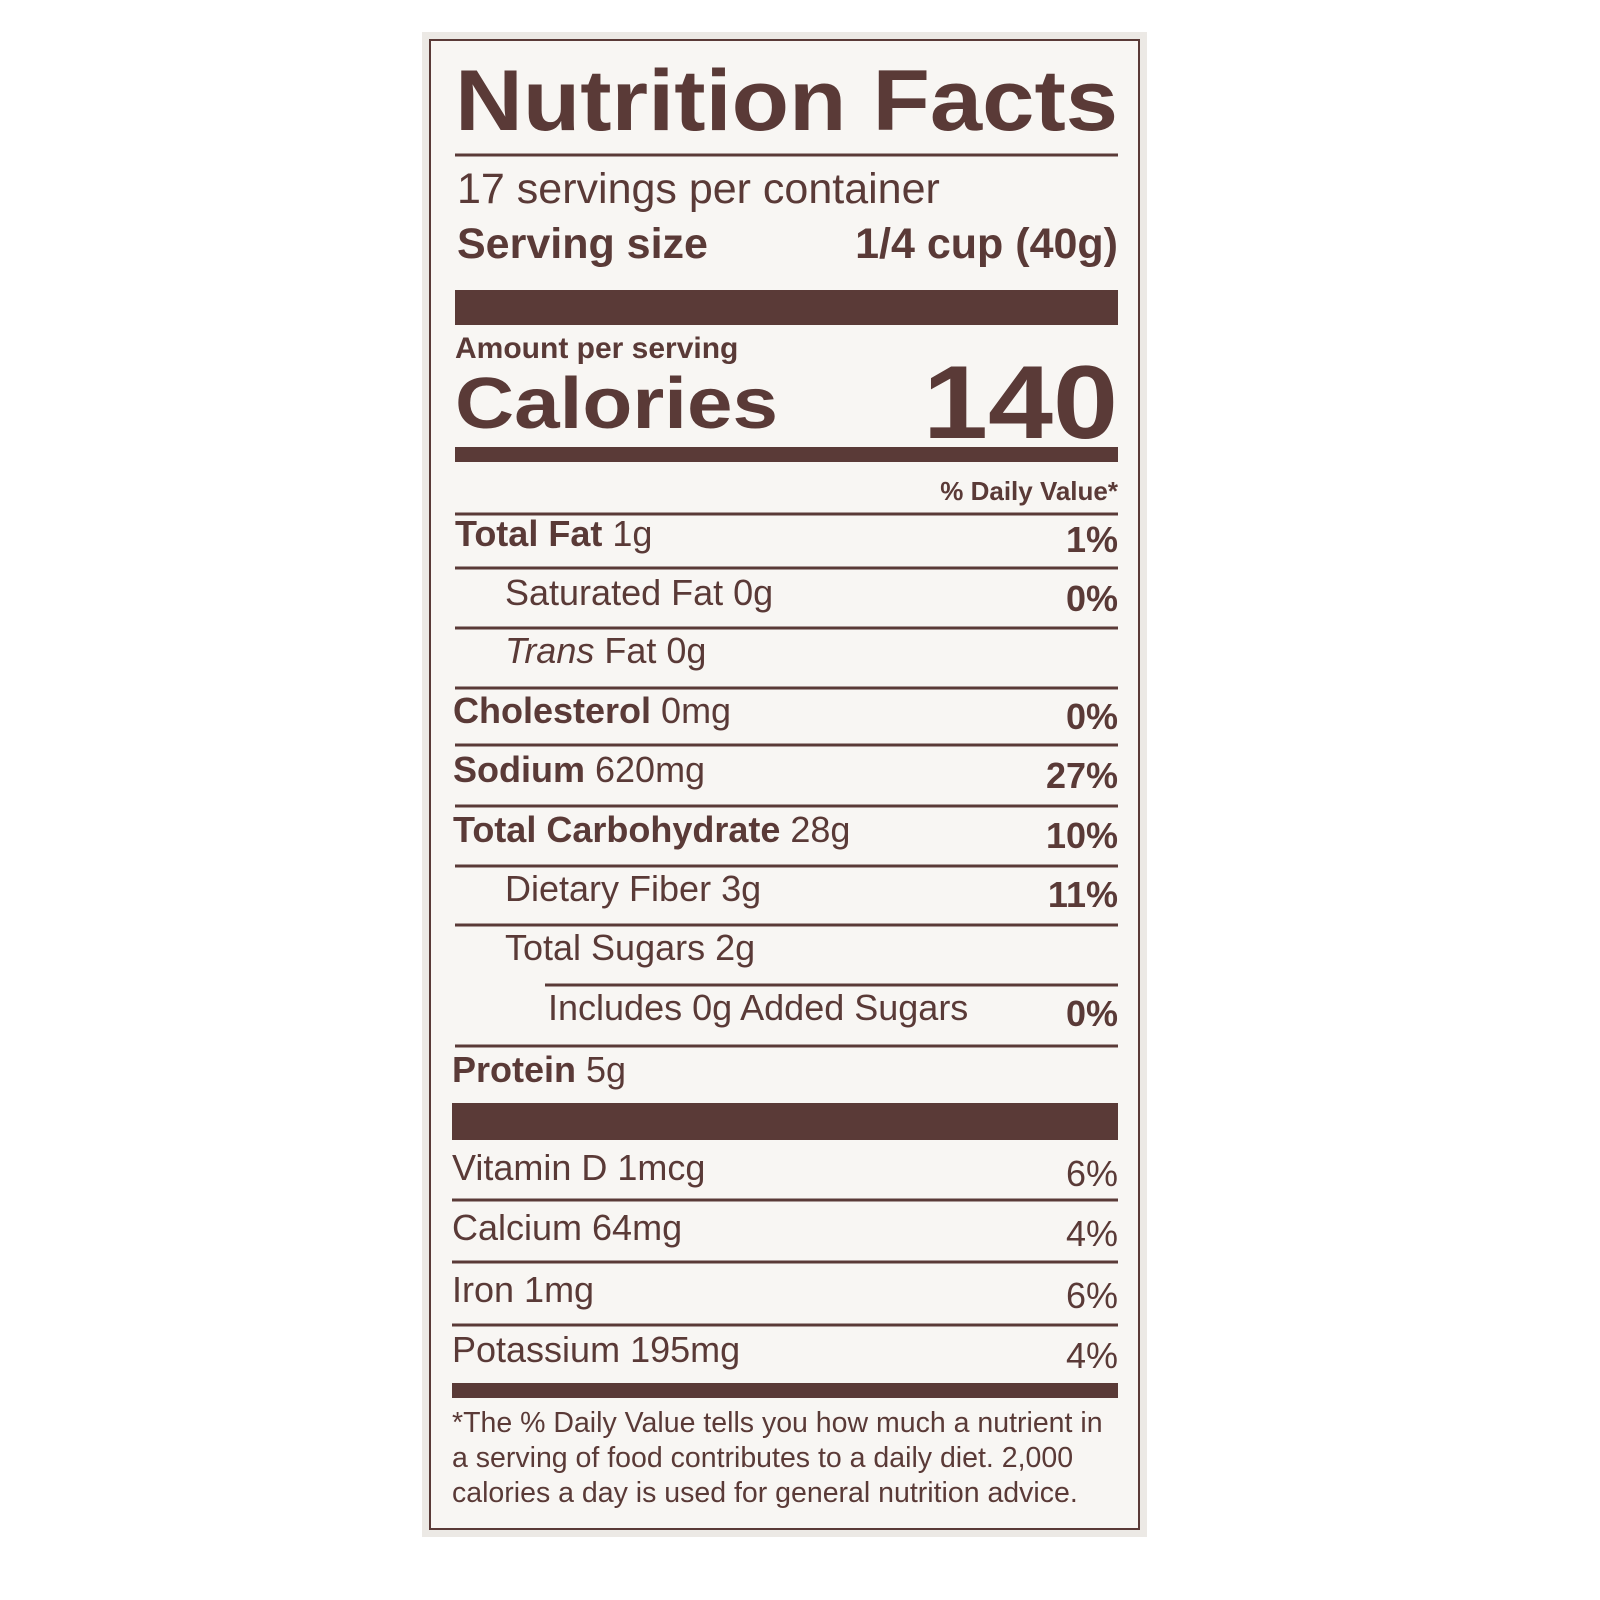 The image size is (1600, 1600). I want to click on nutrient-name: Includes 0g Added Sugars, so click(758, 1007).